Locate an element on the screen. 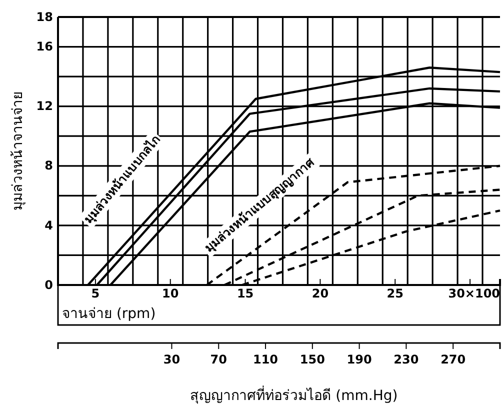 Image resolution: width=503 pixels, height=417 pixels. x2-axis-title: สุญญากาศที่ท่อร่วมไอดี (mm.Hg) is located at coordinates (294, 395).